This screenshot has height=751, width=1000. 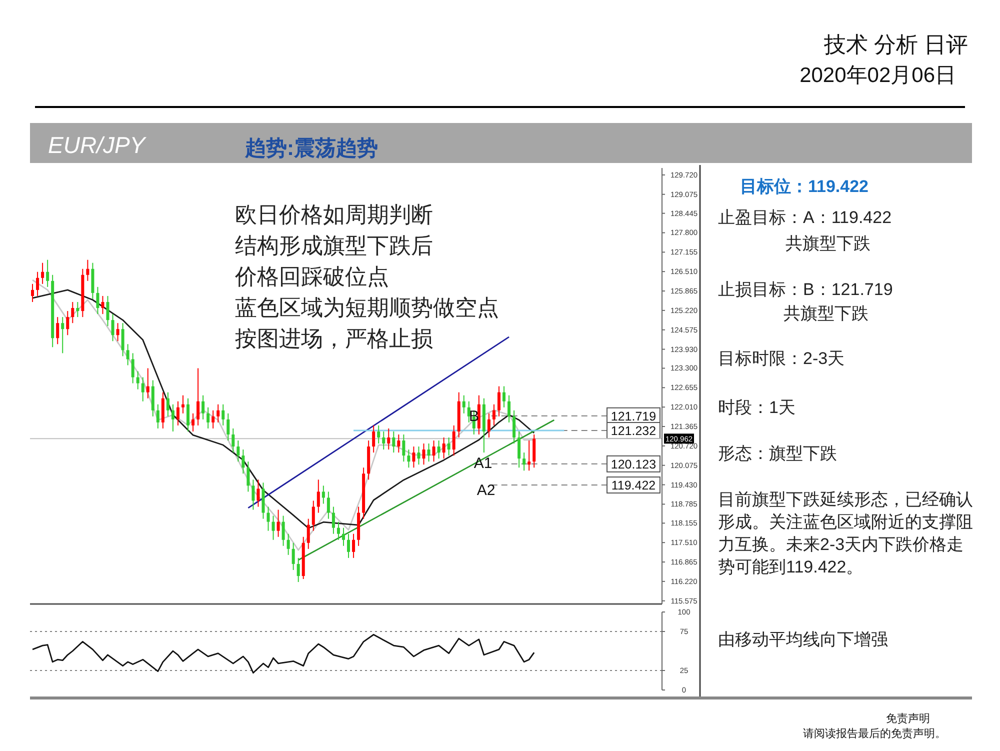 What do you see at coordinates (633, 416) in the screenshot?
I see `ref-line-label: 121.719` at bounding box center [633, 416].